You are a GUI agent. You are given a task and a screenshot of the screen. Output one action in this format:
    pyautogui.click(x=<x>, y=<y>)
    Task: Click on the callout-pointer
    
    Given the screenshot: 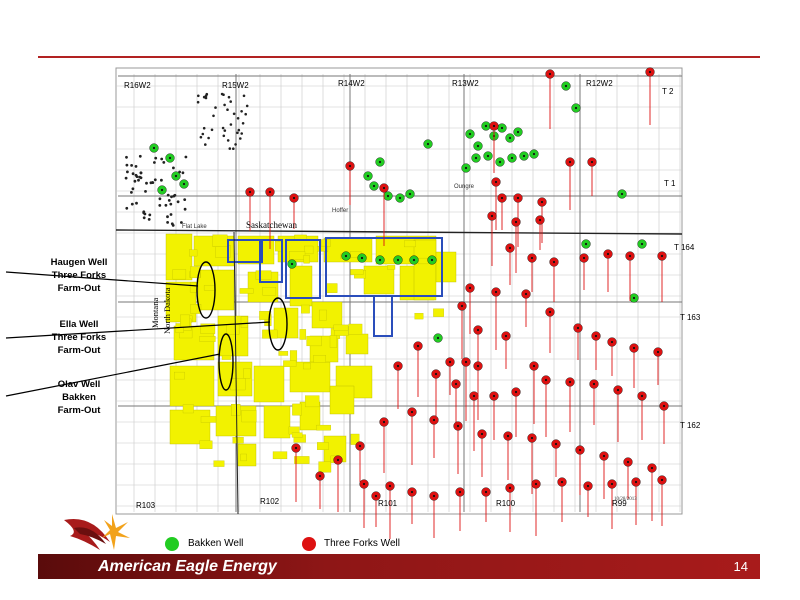 What is the action you would take?
    pyautogui.click(x=113, y=375)
    